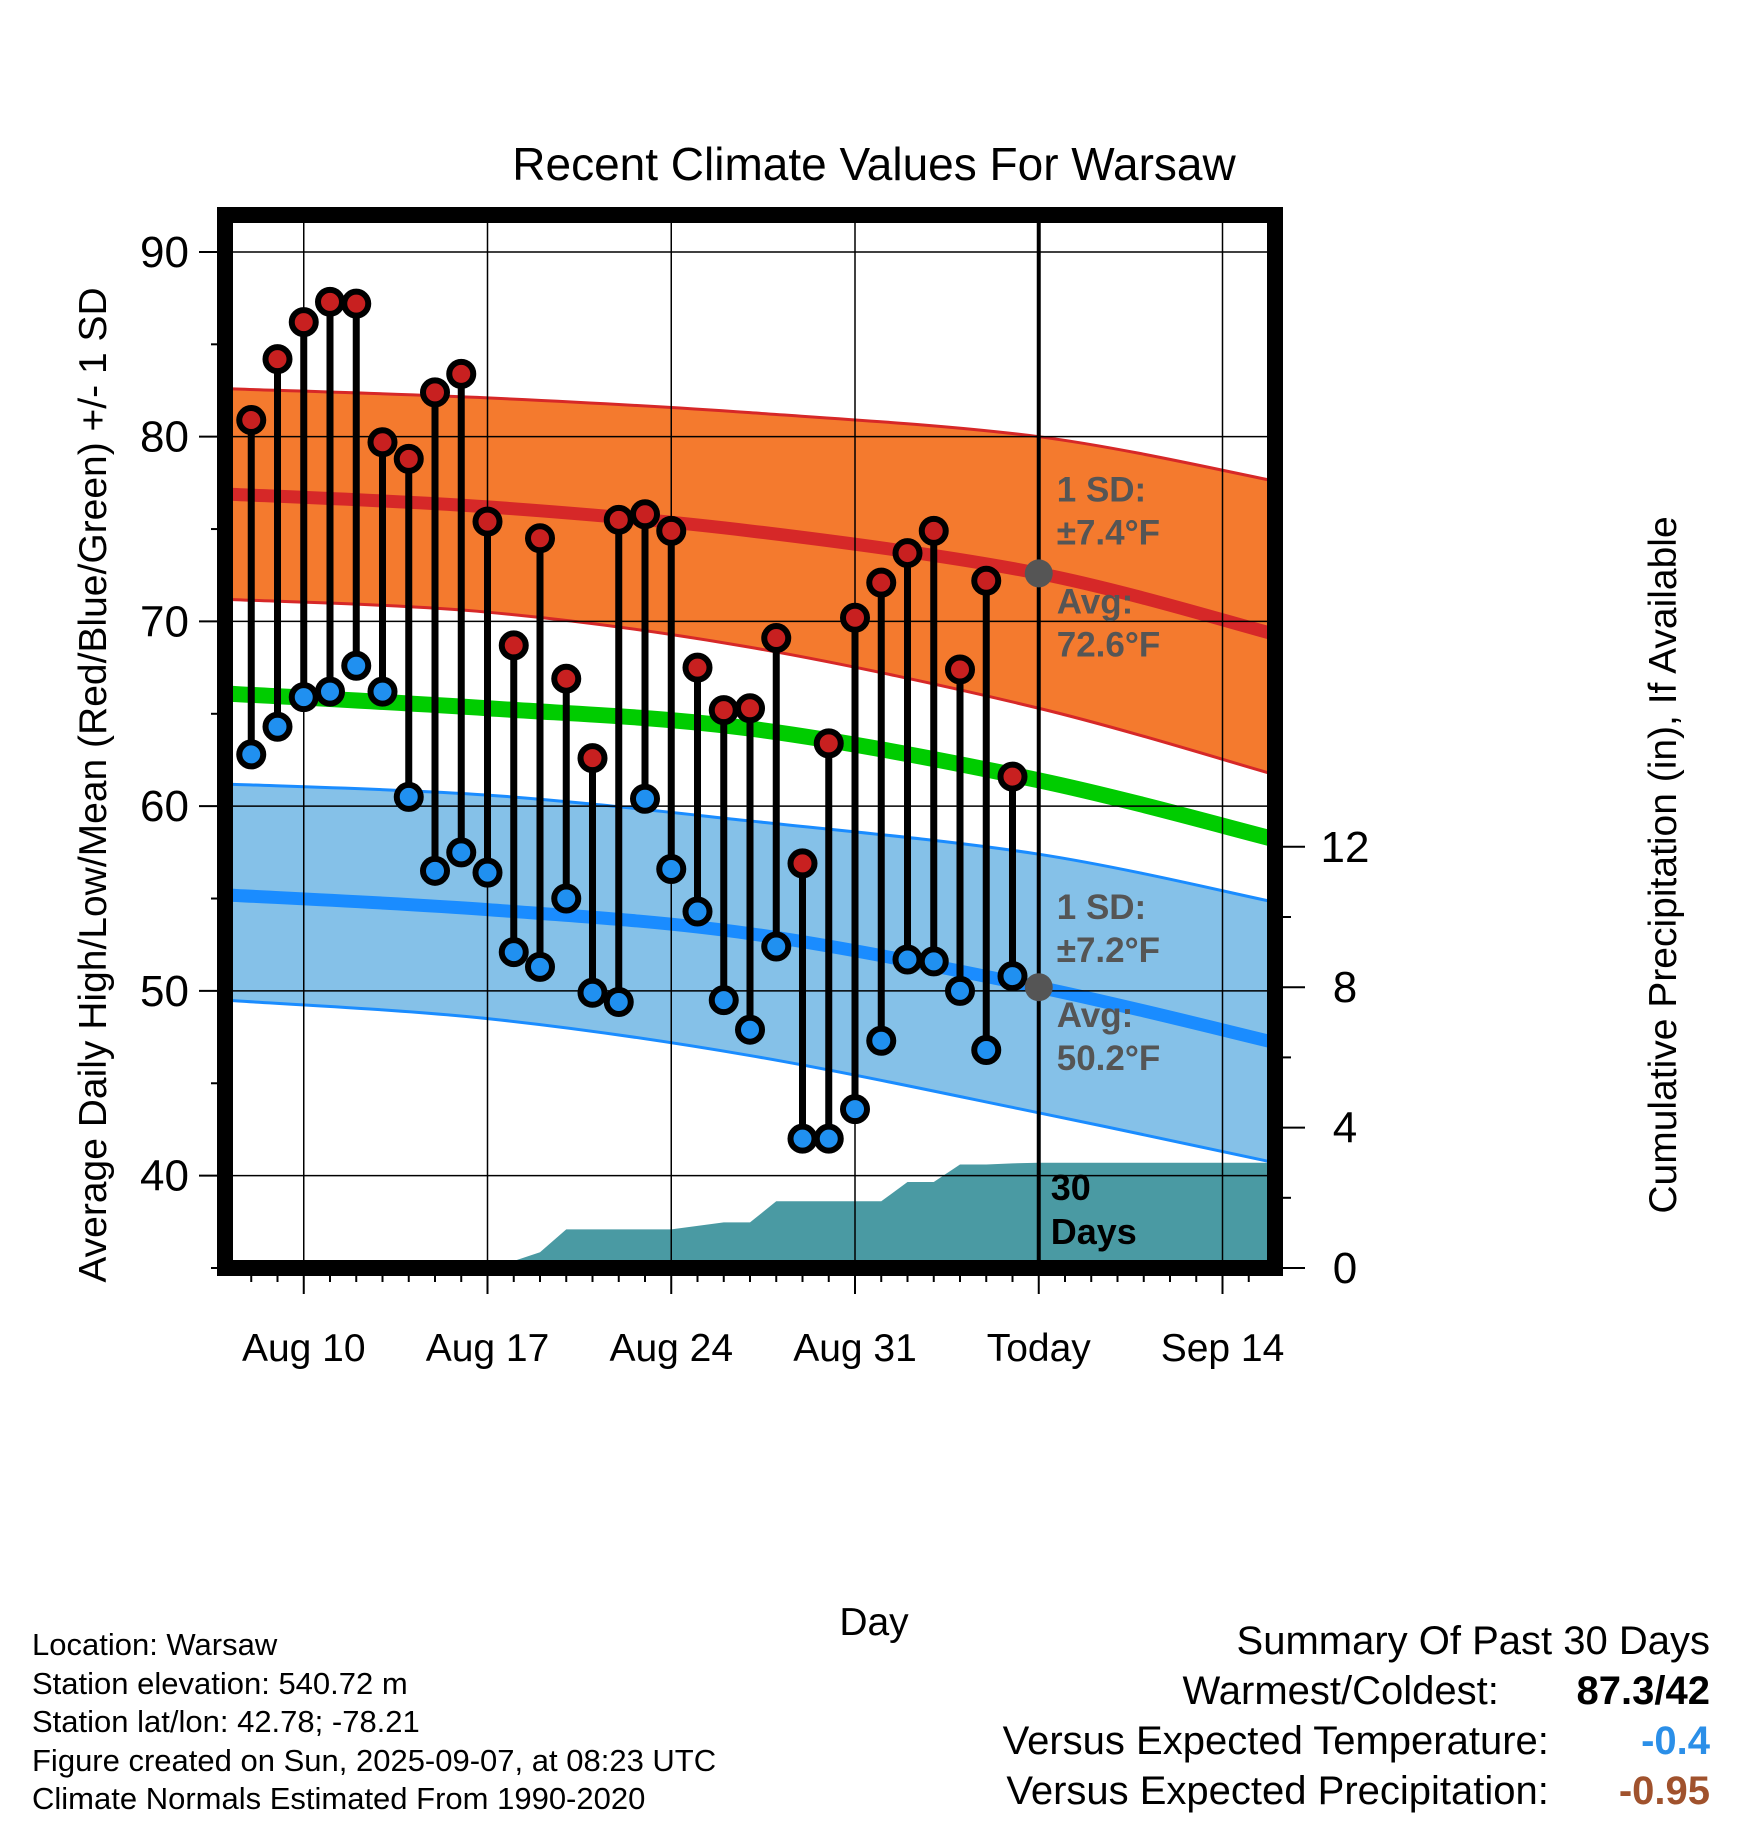 This screenshot has width=1748, height=1828. I want to click on precip-departure-label: Versus Expected Precipitation:, so click(1277, 1791).